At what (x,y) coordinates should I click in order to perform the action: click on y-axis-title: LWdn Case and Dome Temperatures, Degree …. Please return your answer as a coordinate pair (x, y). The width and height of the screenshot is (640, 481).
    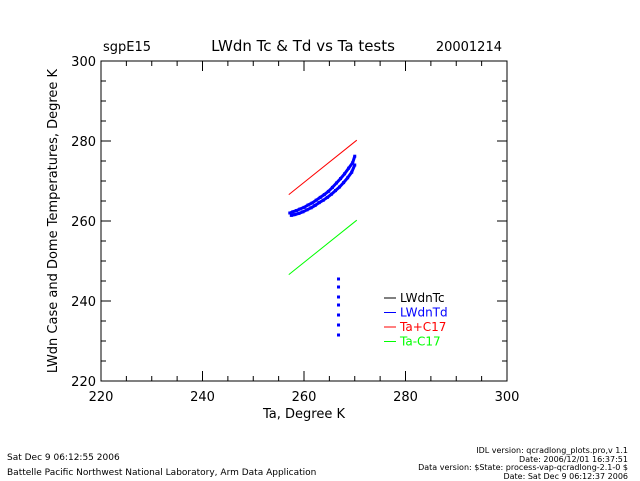
    Looking at the image, I should click on (53, 220).